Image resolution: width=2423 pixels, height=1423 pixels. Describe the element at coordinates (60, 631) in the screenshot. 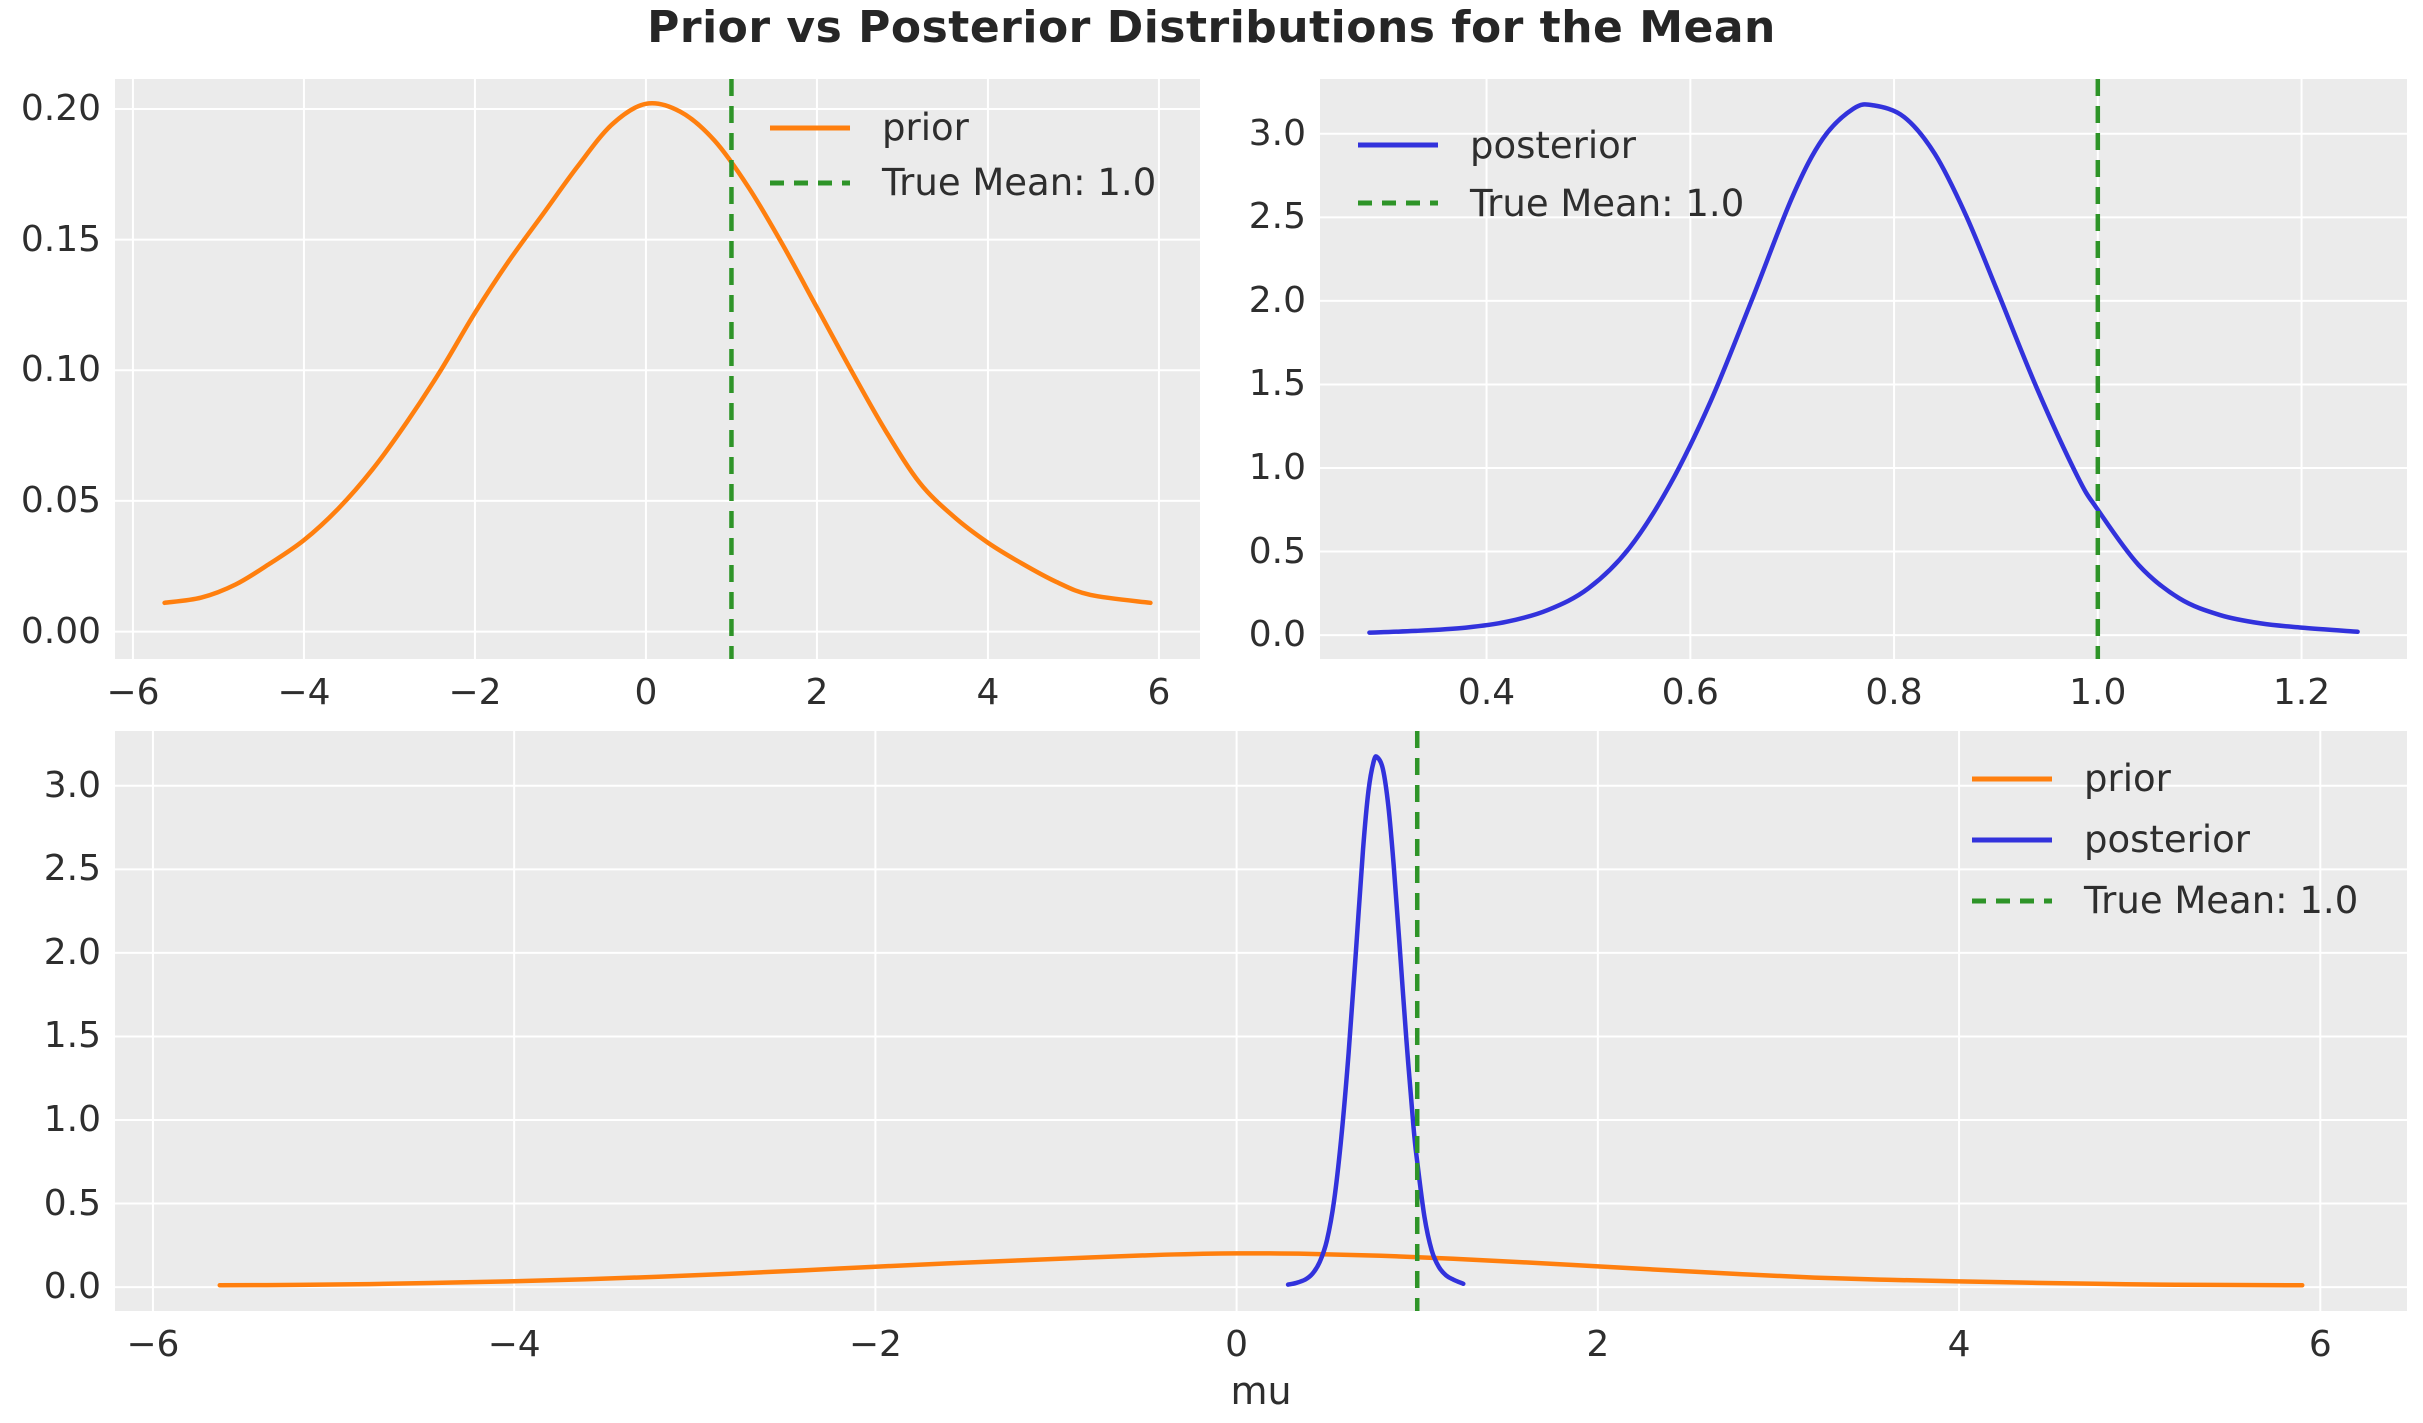

I see `y-tick-label: 0.00` at that location.